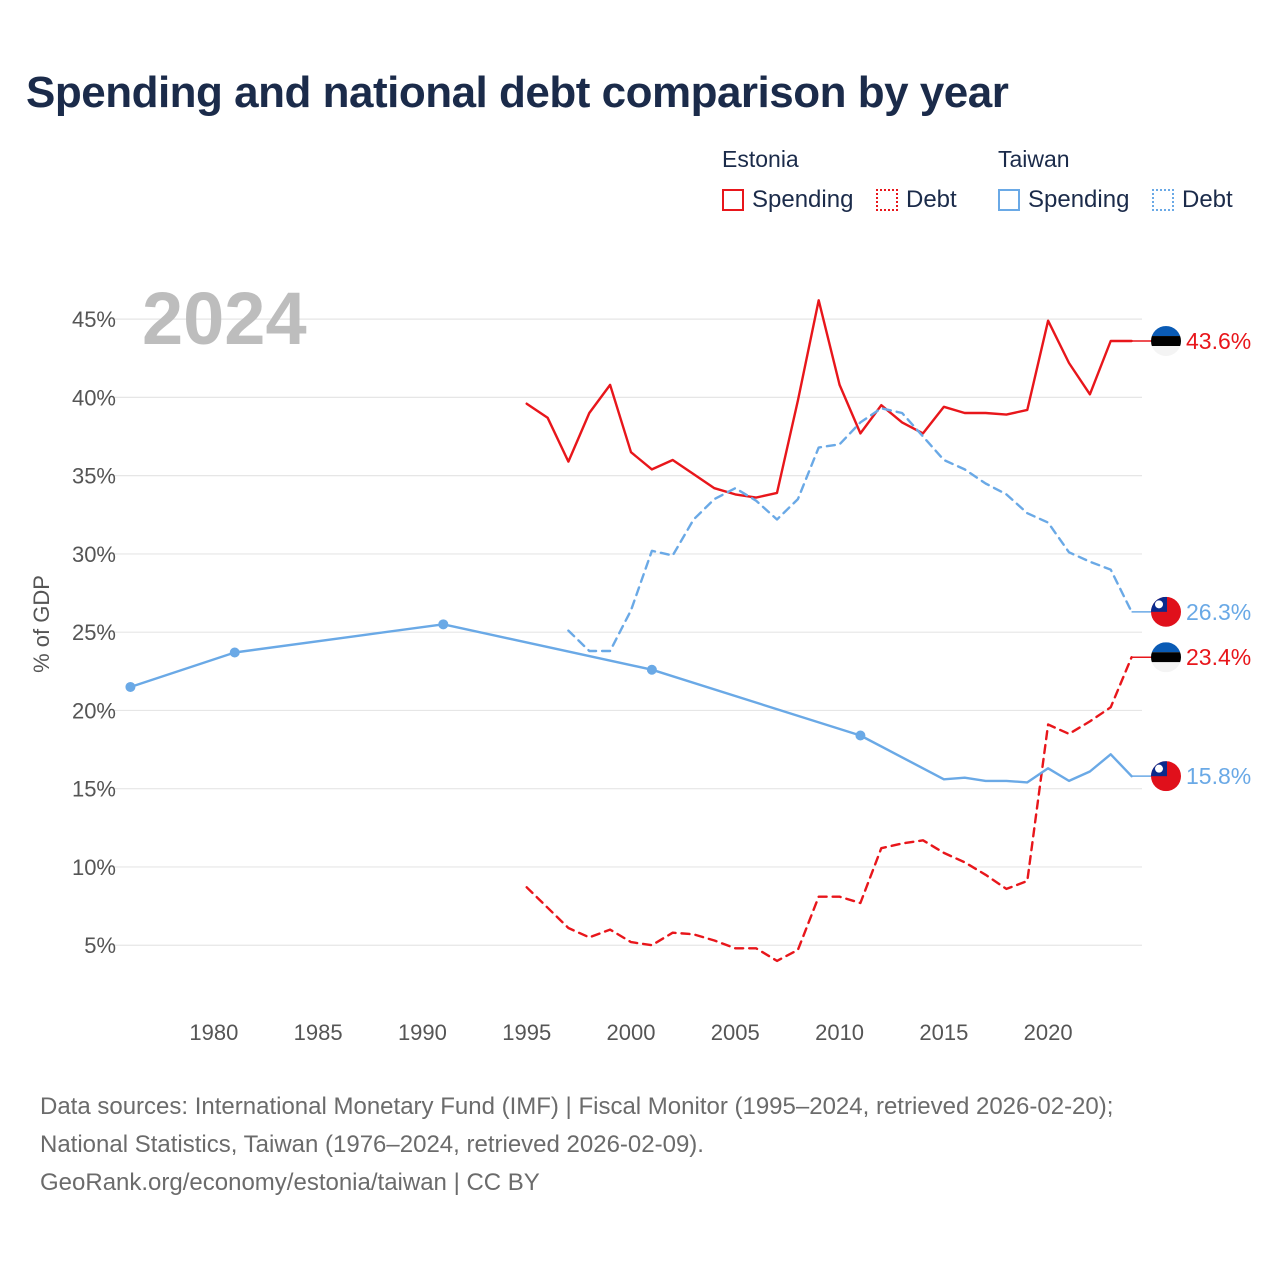 This screenshot has height=1280, width=1280. What do you see at coordinates (526, 1032) in the screenshot?
I see `x-tick-label: 1995` at bounding box center [526, 1032].